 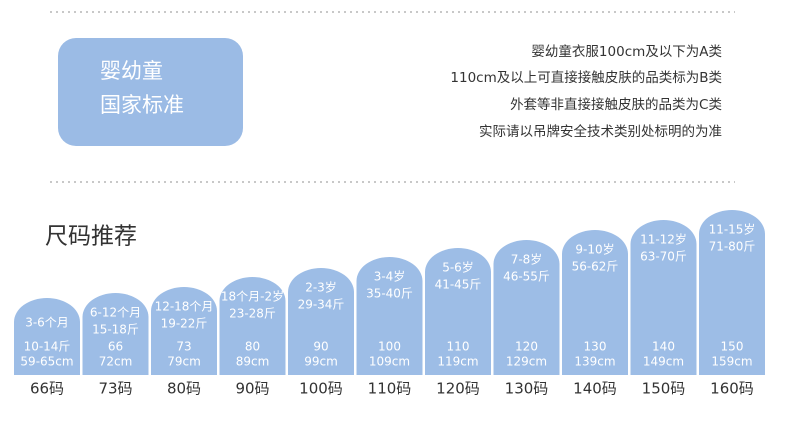 I want to click on column-text: 150, so click(x=732, y=347).